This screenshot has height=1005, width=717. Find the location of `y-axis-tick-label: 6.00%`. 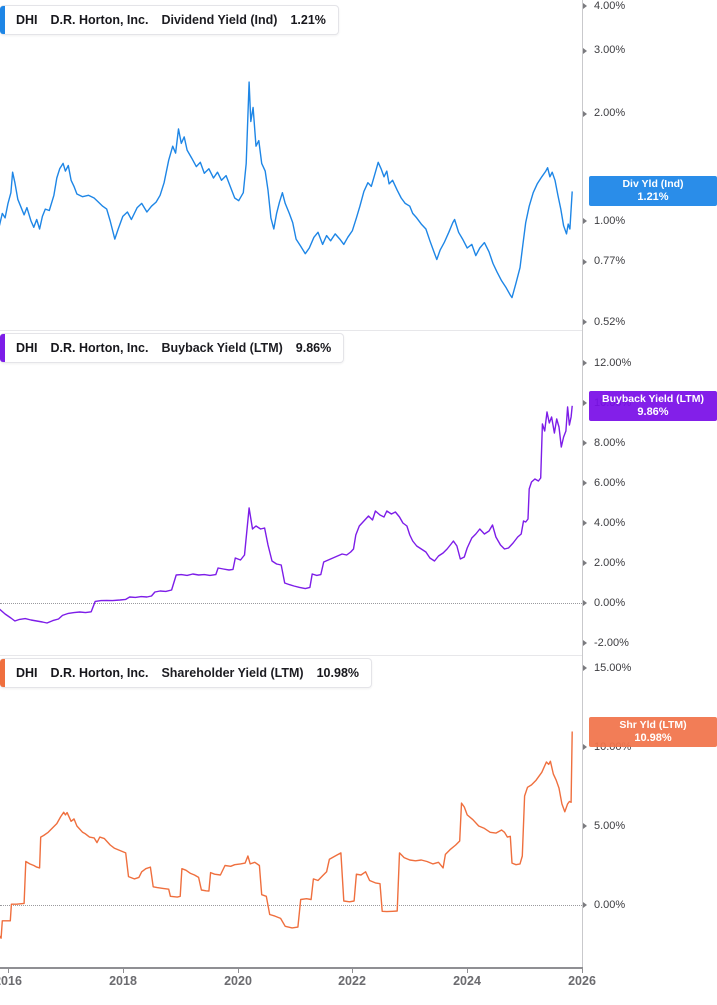

y-axis-tick-label: 6.00% is located at coordinates (610, 483).